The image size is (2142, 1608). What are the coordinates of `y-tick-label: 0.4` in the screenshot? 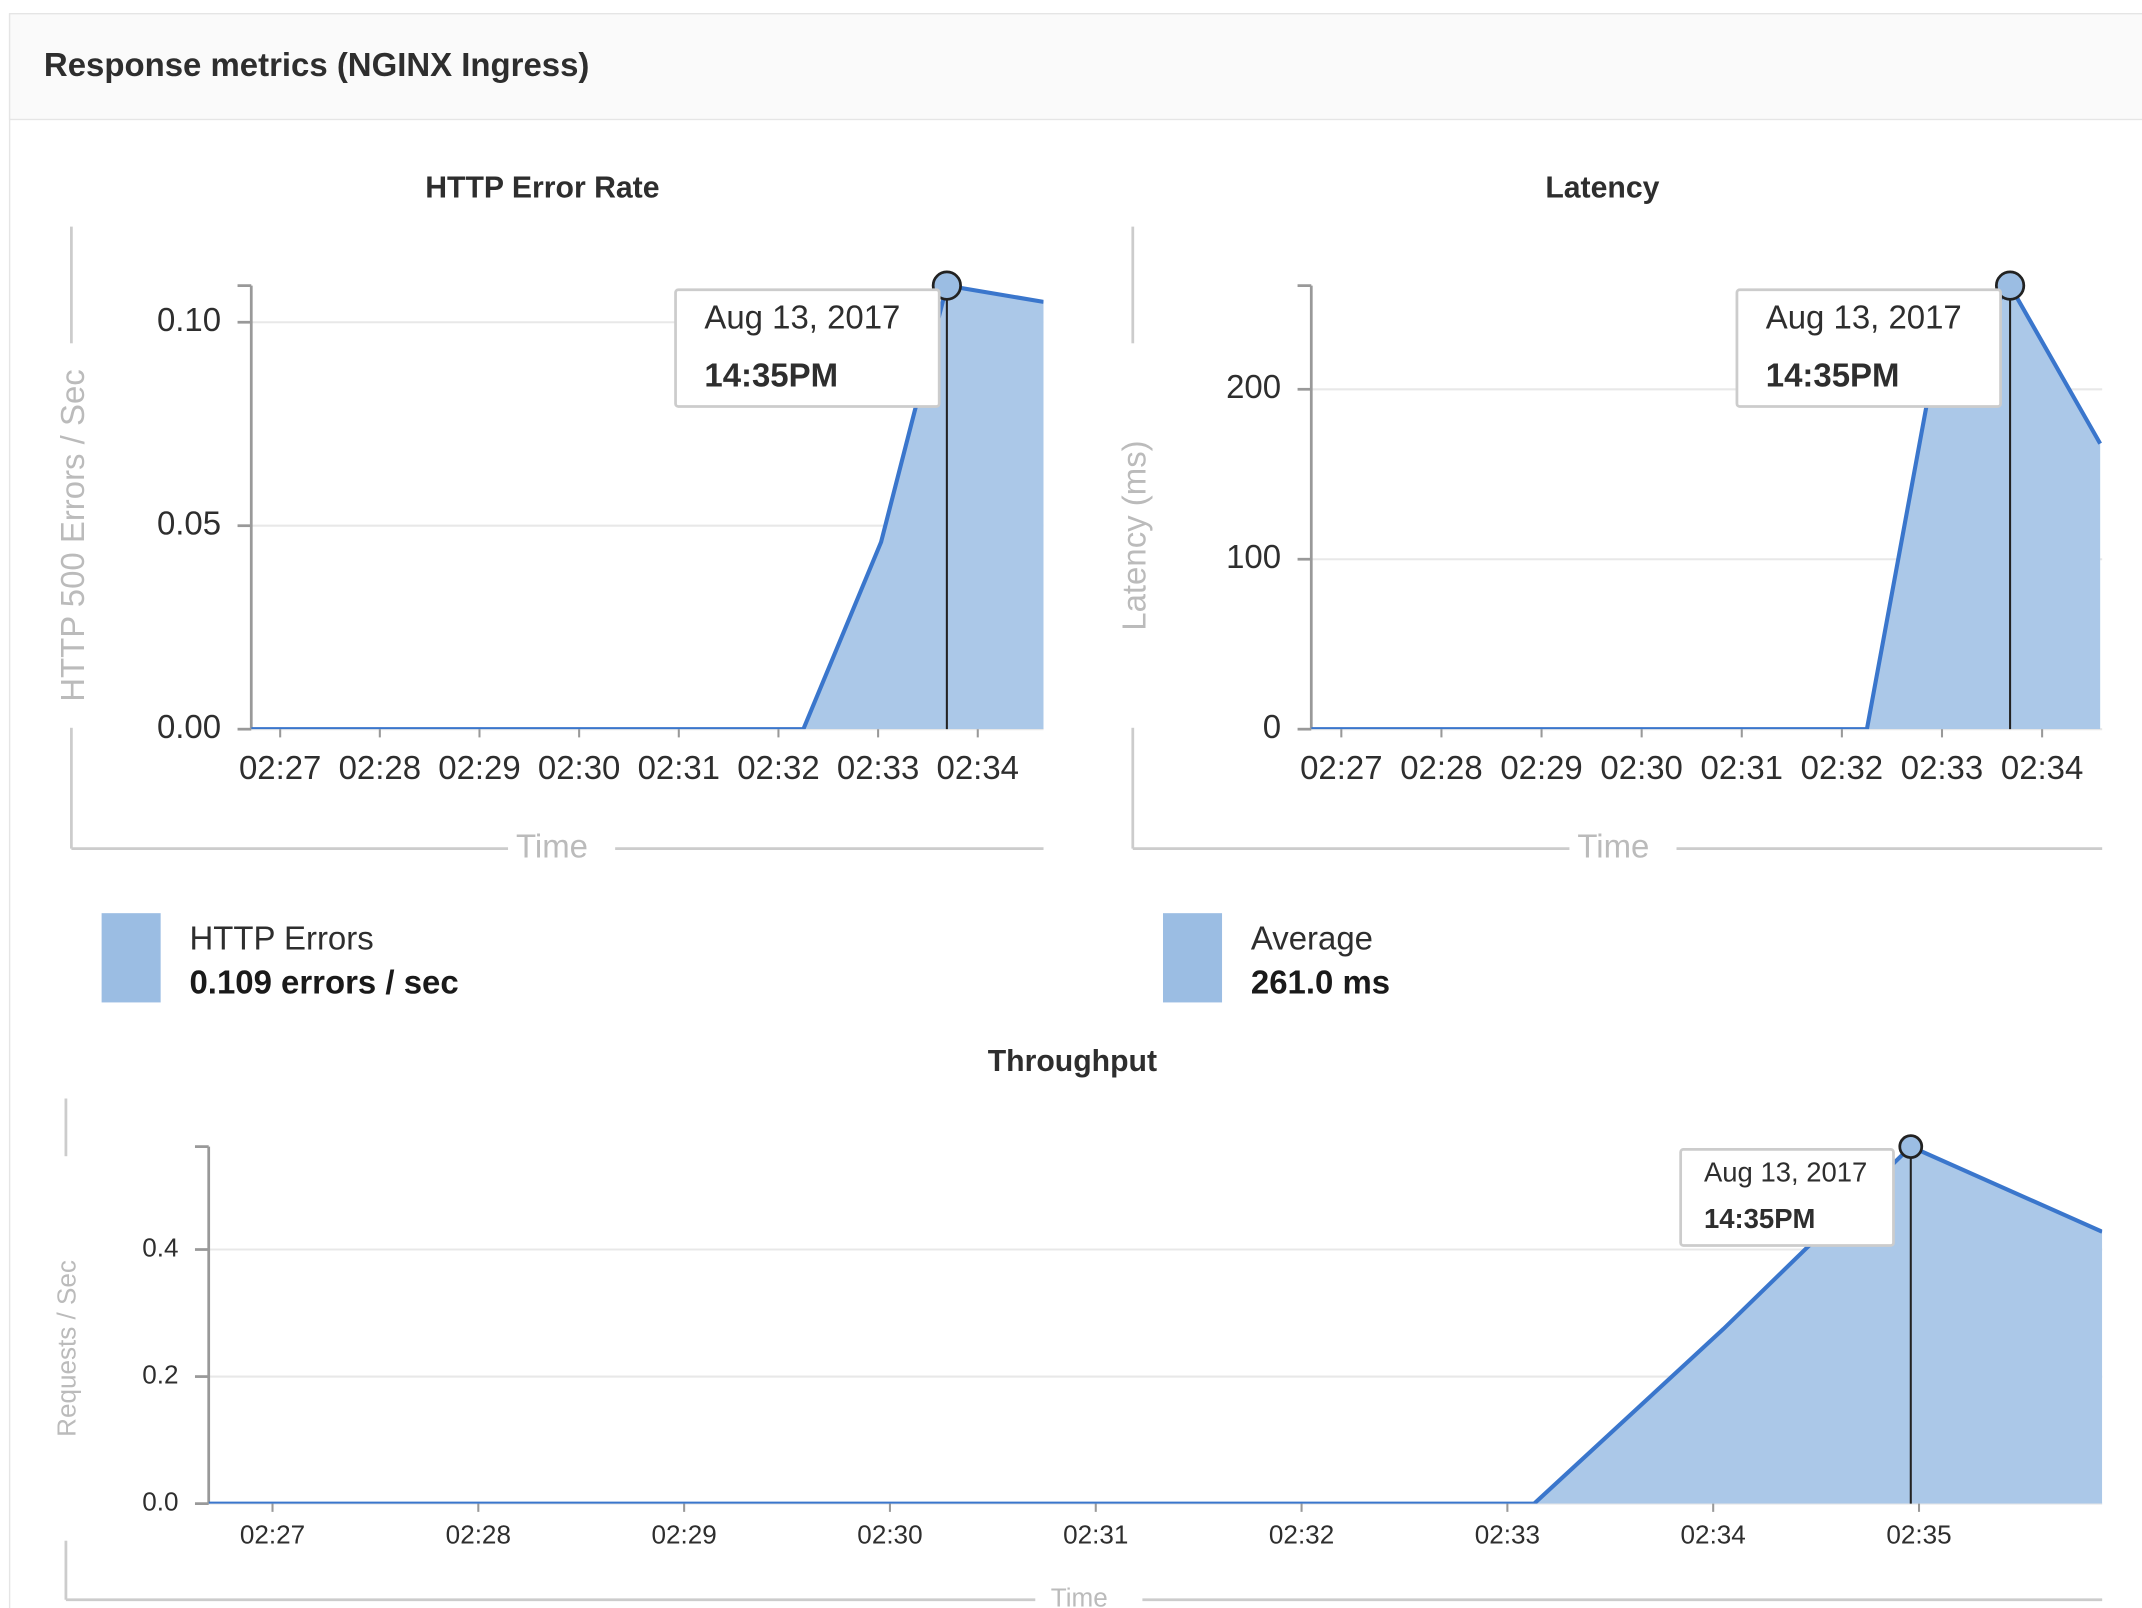 It's located at (160, 1247).